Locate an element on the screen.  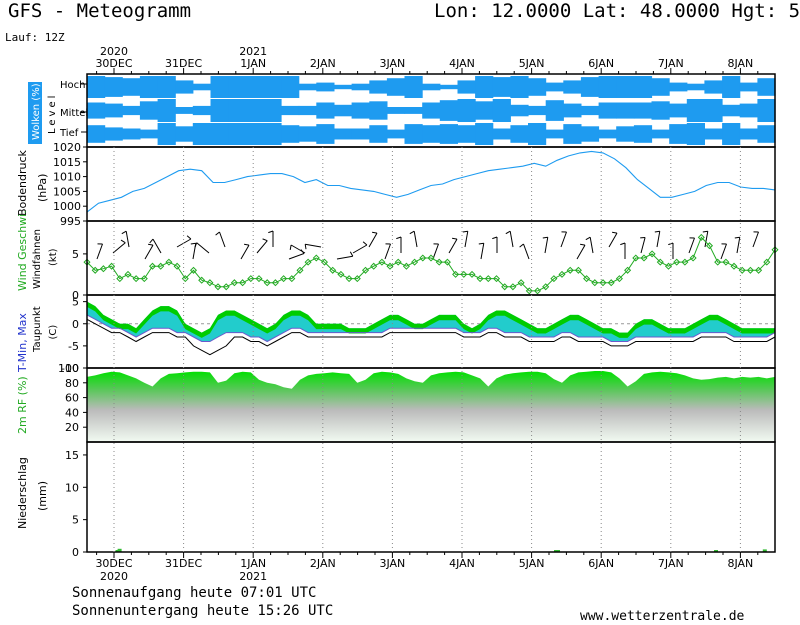
pressure-ytick-label: 1010 is located at coordinates (67, 177).